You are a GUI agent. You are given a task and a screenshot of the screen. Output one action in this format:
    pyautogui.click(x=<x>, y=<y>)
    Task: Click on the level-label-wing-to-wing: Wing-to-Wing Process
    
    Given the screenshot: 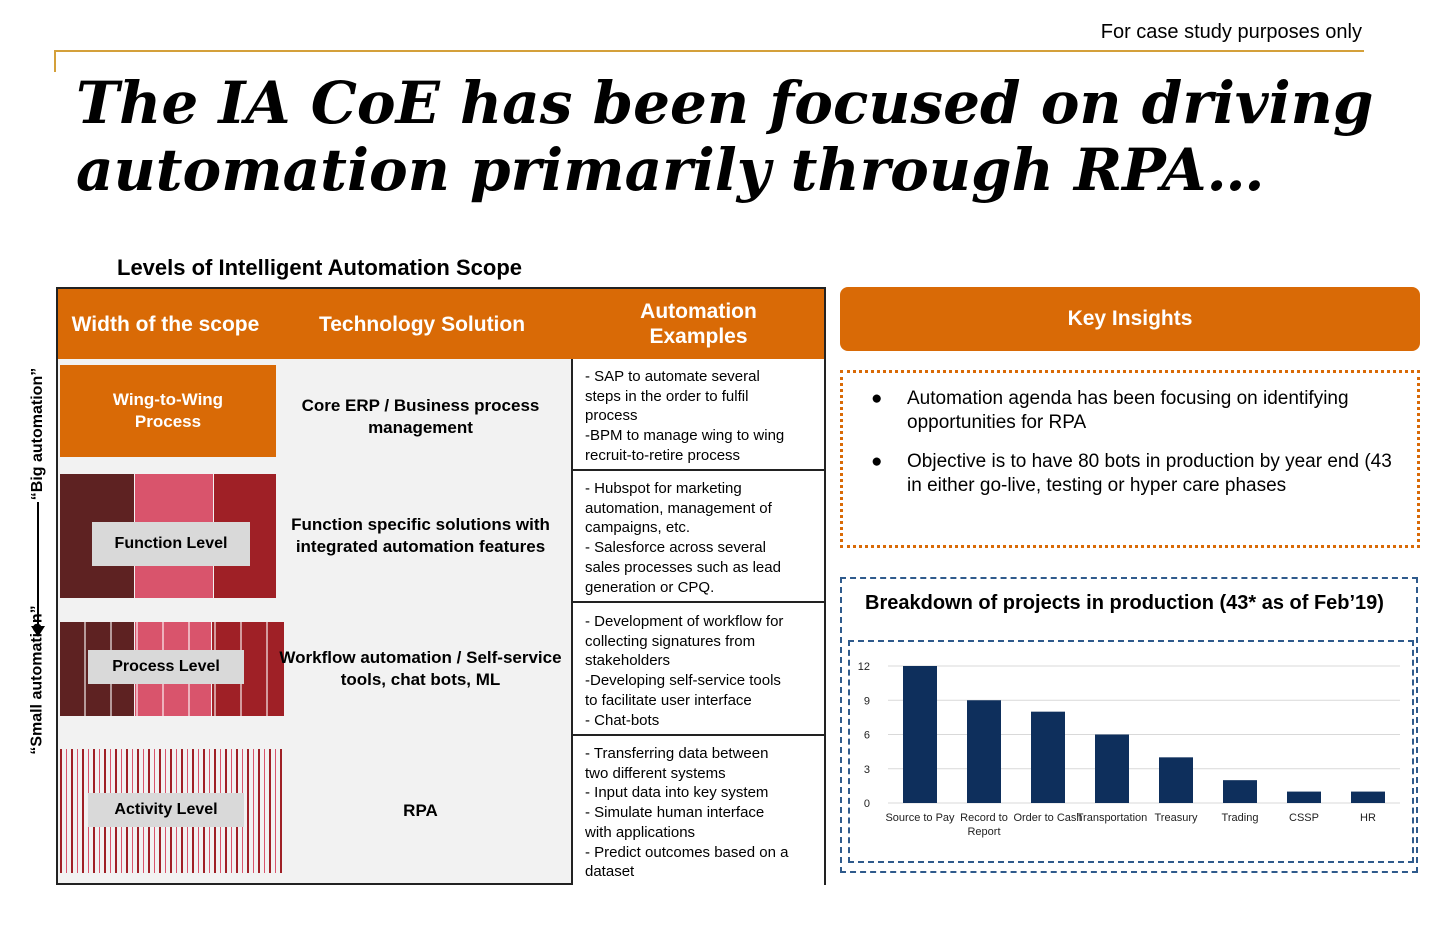 What is the action you would take?
    pyautogui.click(x=168, y=410)
    